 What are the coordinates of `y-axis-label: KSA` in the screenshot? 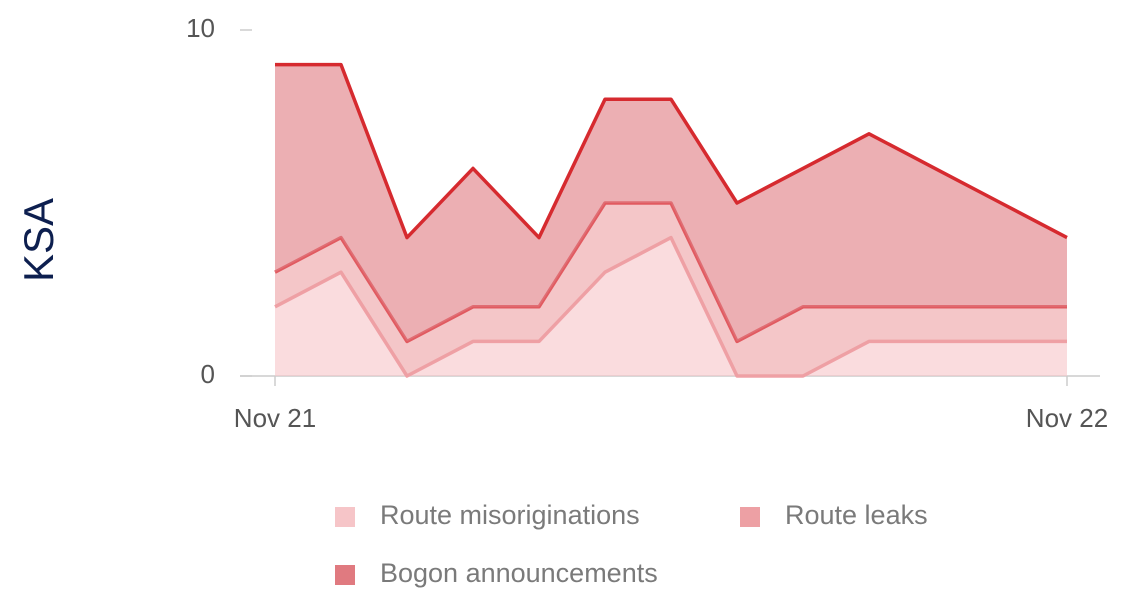 It's located at (38, 240).